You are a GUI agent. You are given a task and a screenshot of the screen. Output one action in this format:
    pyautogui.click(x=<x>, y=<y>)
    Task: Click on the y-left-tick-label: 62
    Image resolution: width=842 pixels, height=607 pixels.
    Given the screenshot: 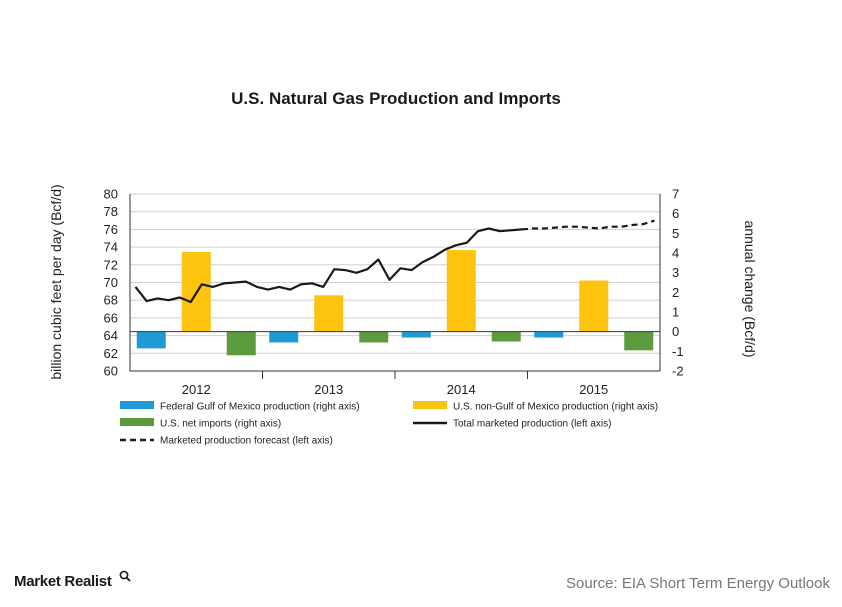 What is the action you would take?
    pyautogui.click(x=111, y=353)
    